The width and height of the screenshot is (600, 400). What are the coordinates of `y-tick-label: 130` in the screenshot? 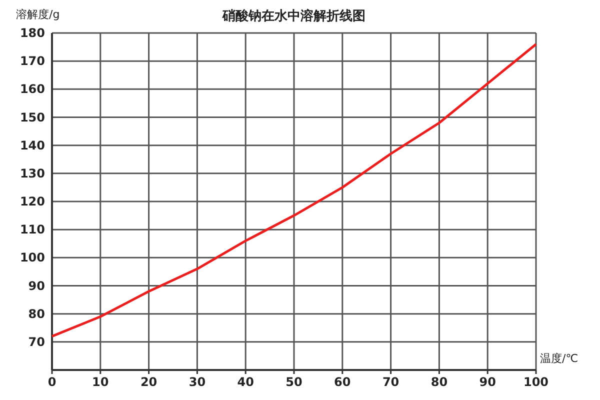 It's located at (32, 173).